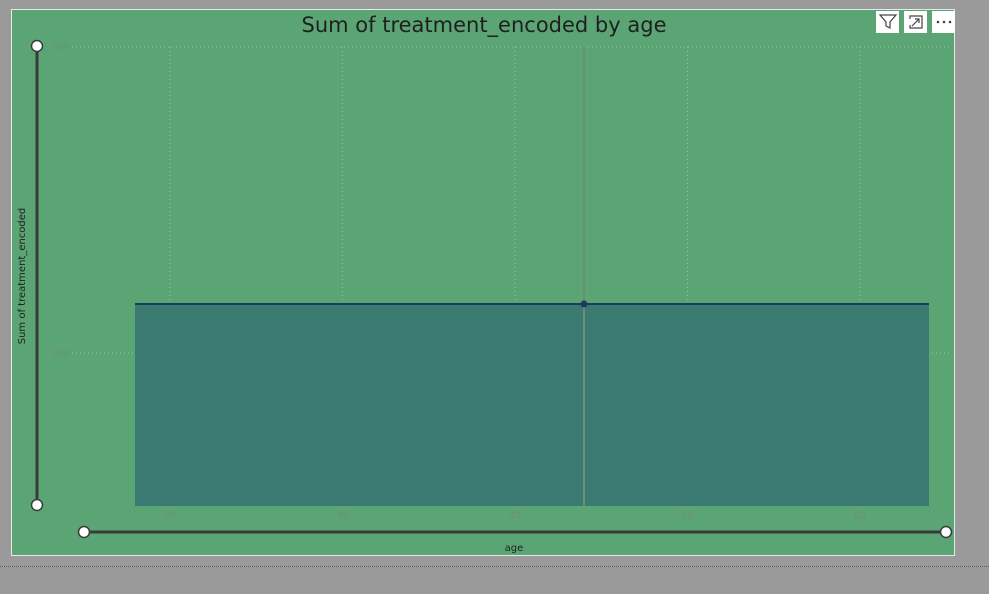  Describe the element at coordinates (494, 566) in the screenshot. I see `canvas-divider` at that location.